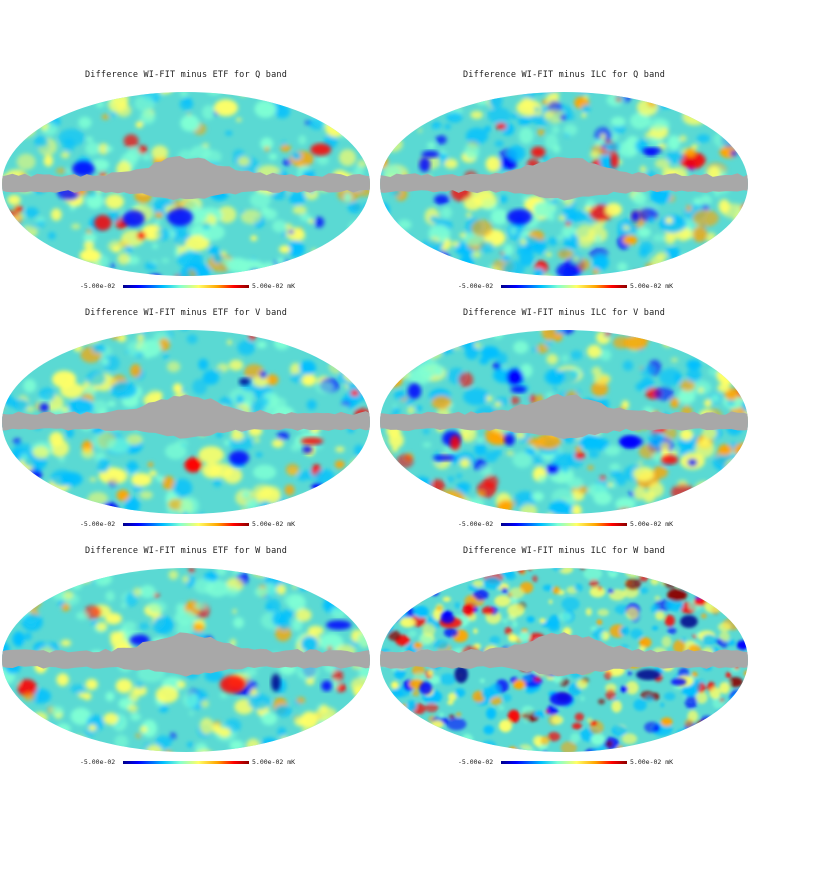 Image resolution: width=830 pixels, height=895 pixels. I want to click on panel-title: Difference WI-FIT minus ILC for V band, so click(564, 313).